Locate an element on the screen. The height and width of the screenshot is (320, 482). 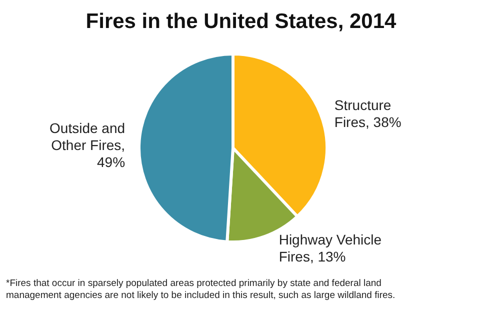
slice-label: Structure Fires, 38% is located at coordinates (368, 113).